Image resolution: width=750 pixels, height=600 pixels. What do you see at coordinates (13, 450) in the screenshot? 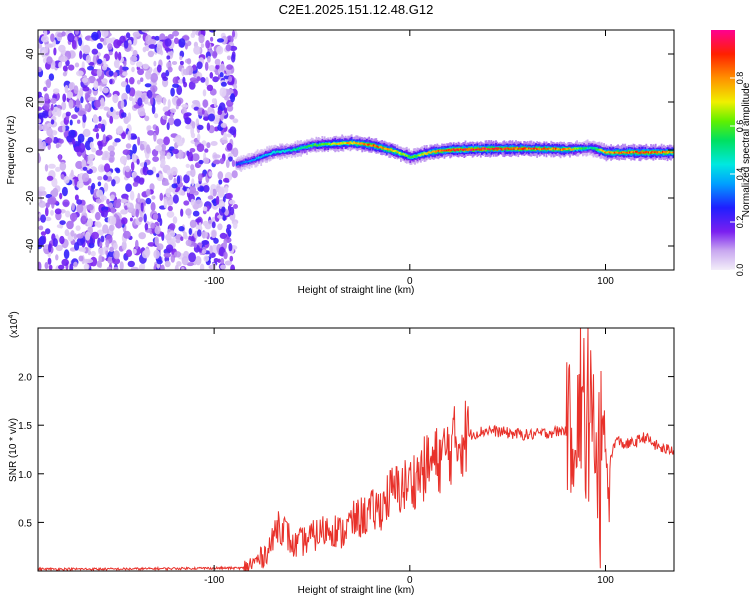
I see `snr-ylabel: SNR (10 * v/v)` at bounding box center [13, 450].